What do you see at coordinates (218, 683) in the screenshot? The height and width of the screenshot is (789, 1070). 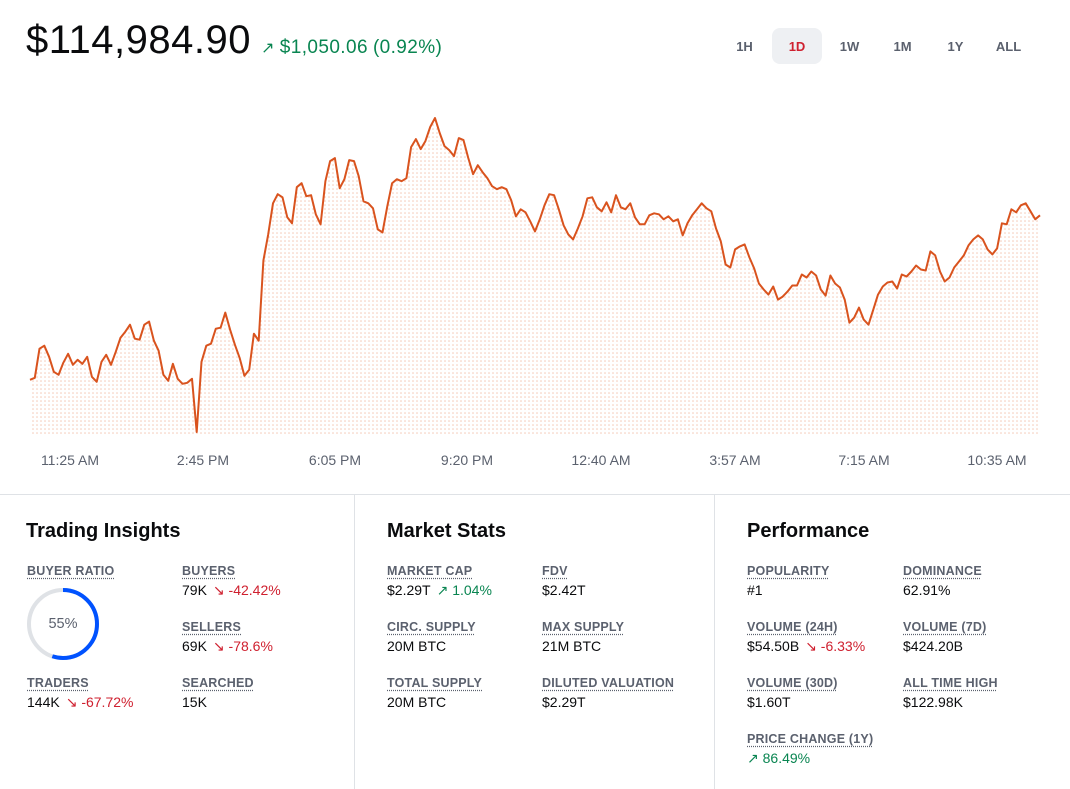 I see `stat-label: SEARCHED` at bounding box center [218, 683].